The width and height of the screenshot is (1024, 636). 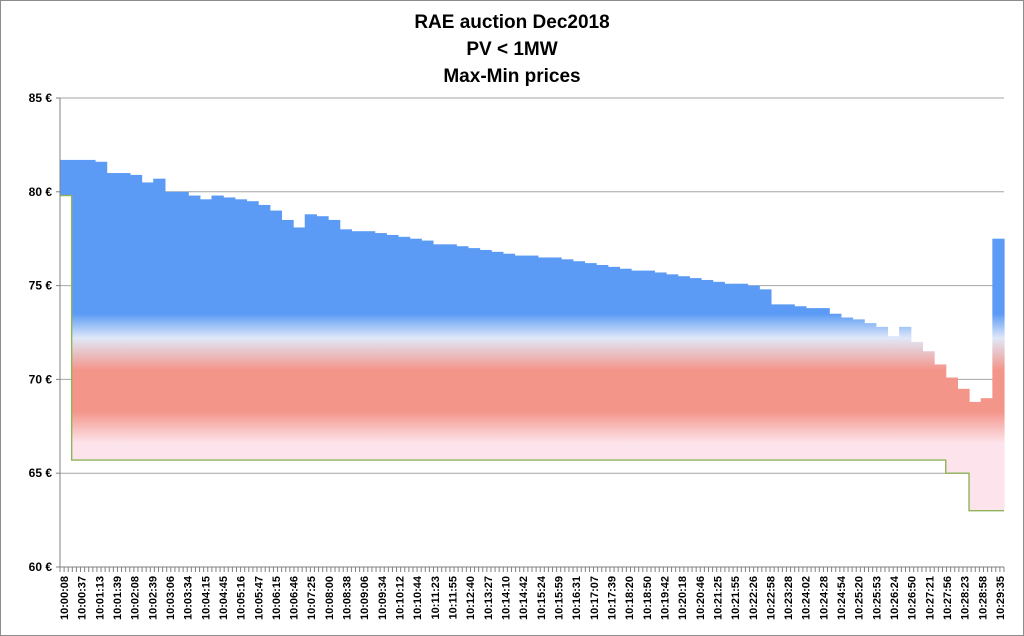 What do you see at coordinates (718, 598) in the screenshot?
I see `x-tick-label: 10:21:25` at bounding box center [718, 598].